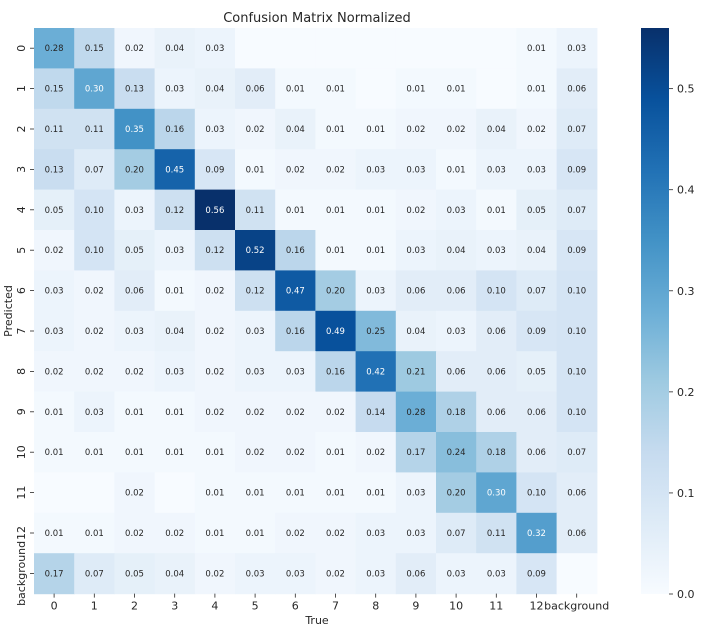 This screenshot has height=638, width=709. I want to click on x-tick-label: 12, so click(537, 606).